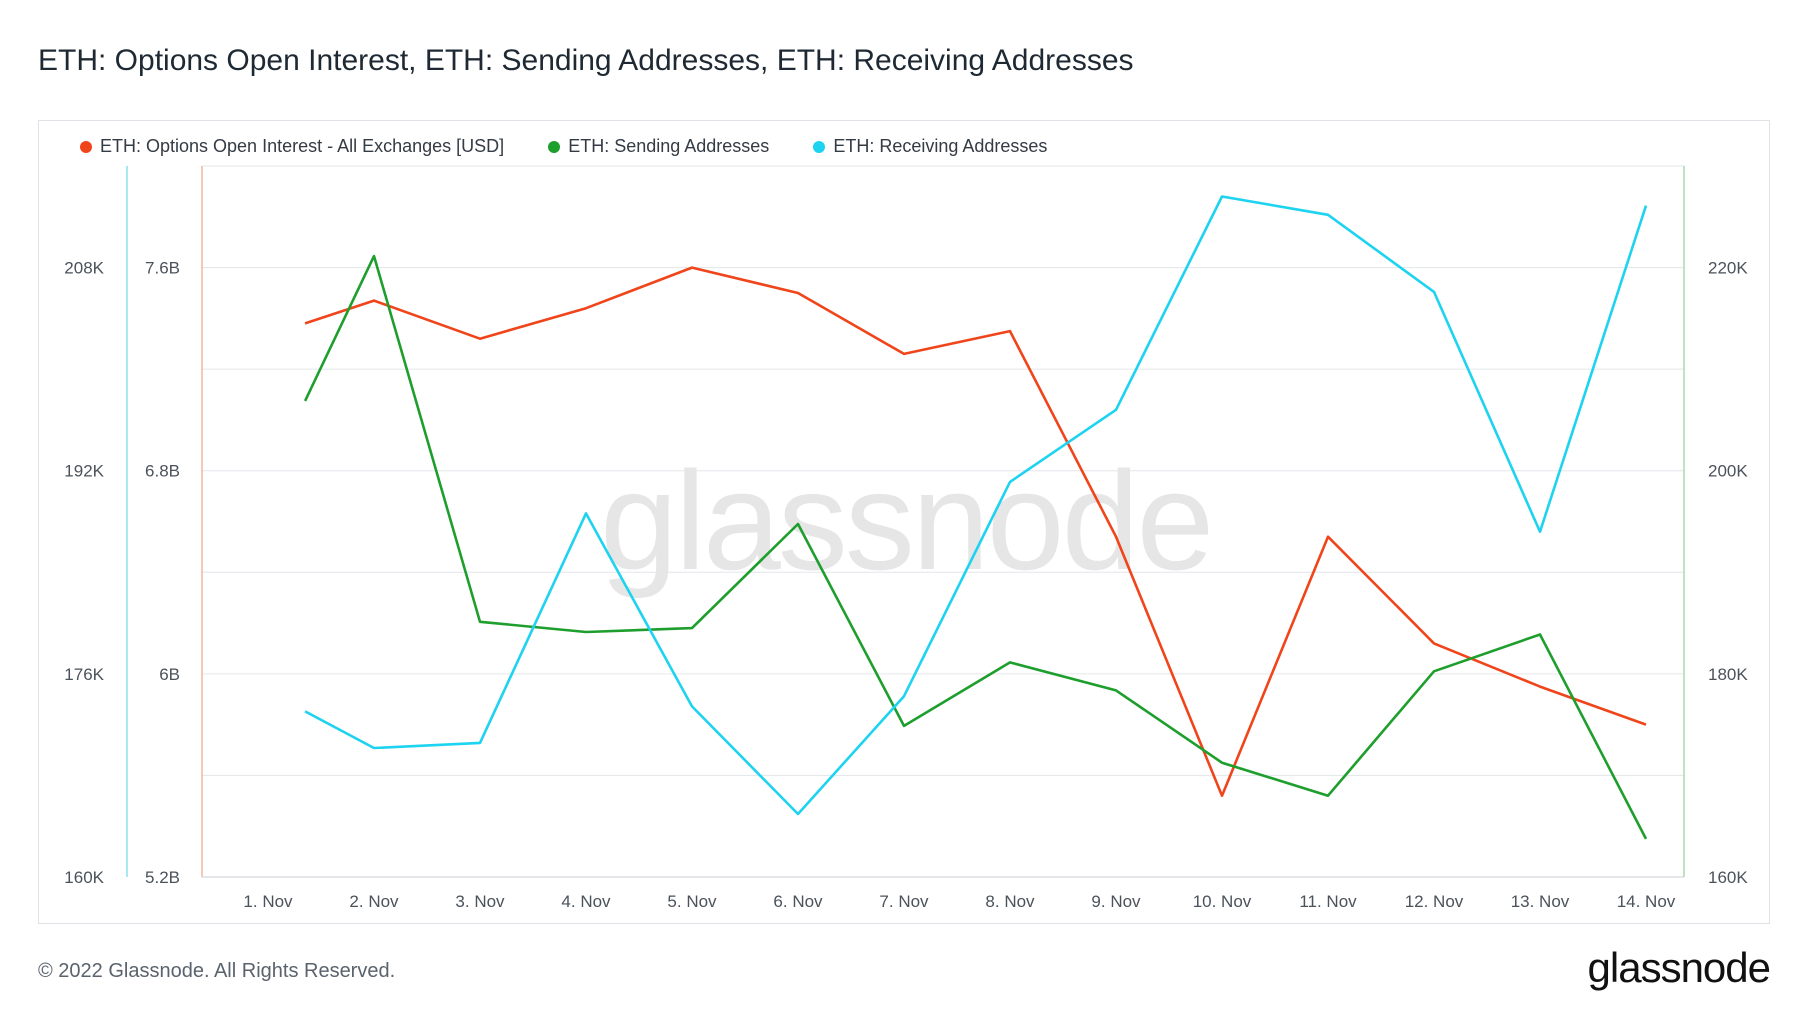  I want to click on sending-axis-tick: 176K, so click(84, 674).